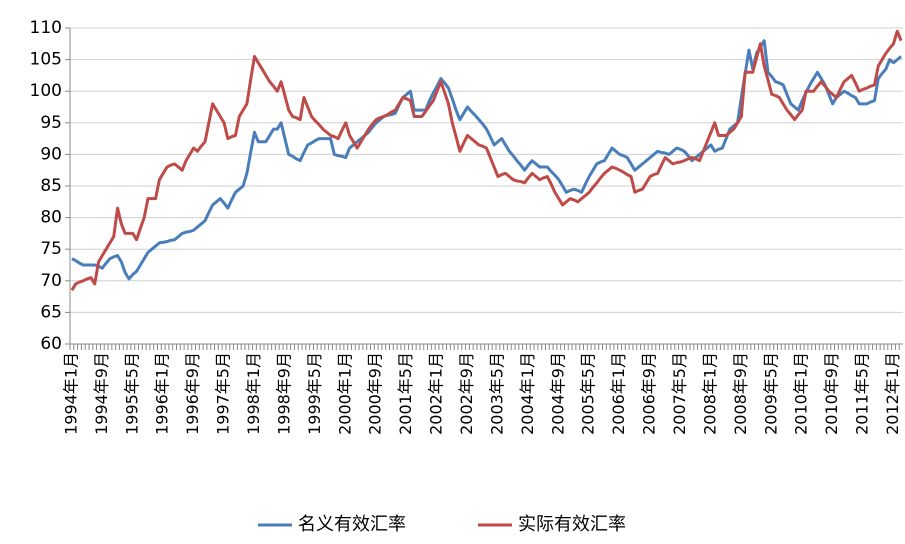 The height and width of the screenshot is (544, 905). What do you see at coordinates (352, 524) in the screenshot?
I see `legend-label: 名义有效汇率` at bounding box center [352, 524].